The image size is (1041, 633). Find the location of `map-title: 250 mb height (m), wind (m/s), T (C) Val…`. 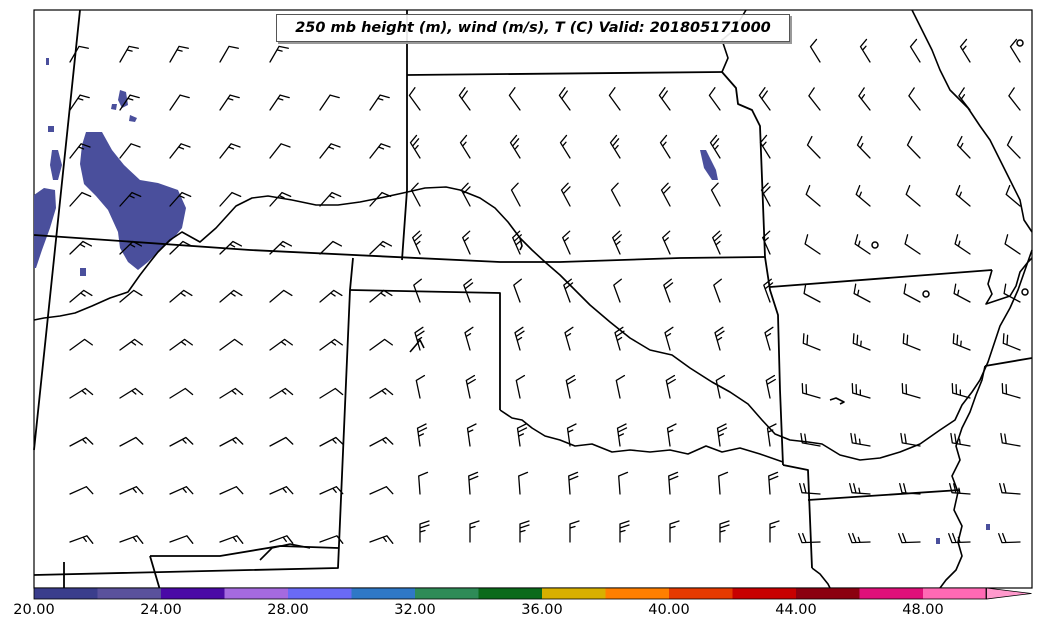

map-title: 250 mb height (m), wind (m/s), T (C) Val… is located at coordinates (533, 28).